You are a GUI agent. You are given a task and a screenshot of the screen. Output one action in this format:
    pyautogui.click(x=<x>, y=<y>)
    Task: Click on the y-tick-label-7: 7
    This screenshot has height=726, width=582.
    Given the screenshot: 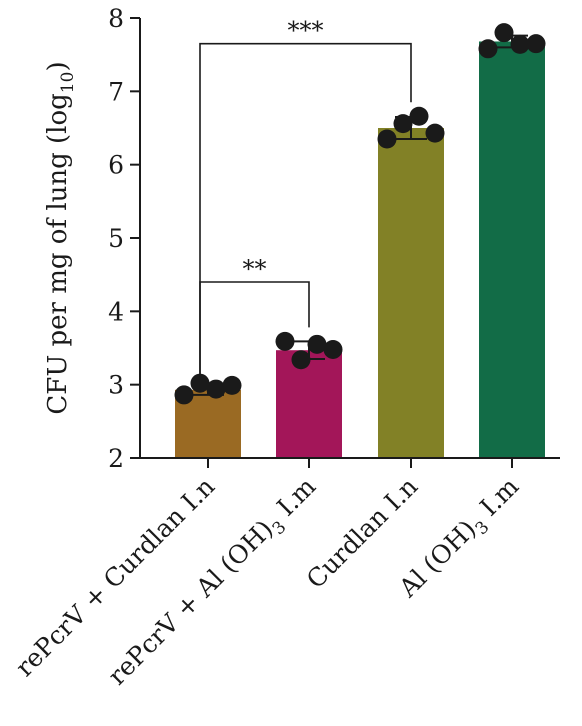 What is the action you would take?
    pyautogui.click(x=116, y=91)
    